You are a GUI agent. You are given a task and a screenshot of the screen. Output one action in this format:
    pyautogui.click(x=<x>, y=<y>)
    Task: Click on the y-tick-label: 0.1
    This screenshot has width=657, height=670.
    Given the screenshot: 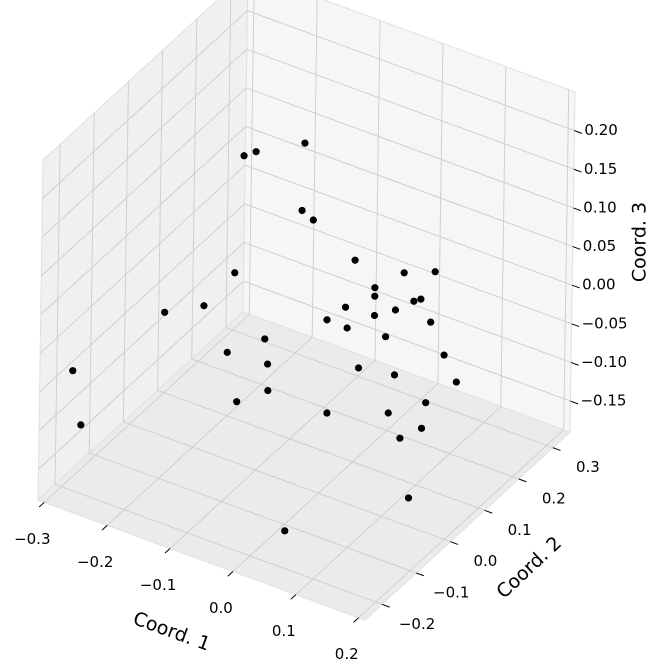 What is the action you would take?
    pyautogui.click(x=520, y=530)
    